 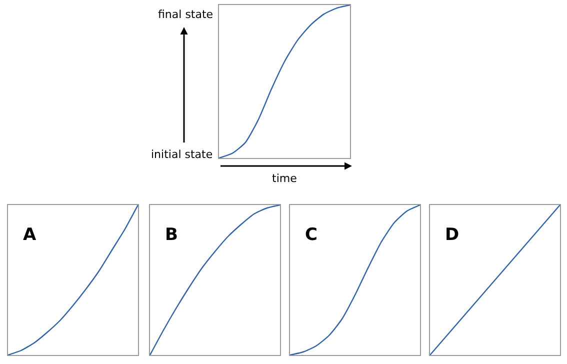 What do you see at coordinates (182, 154) in the screenshot?
I see `text: initial state` at bounding box center [182, 154].